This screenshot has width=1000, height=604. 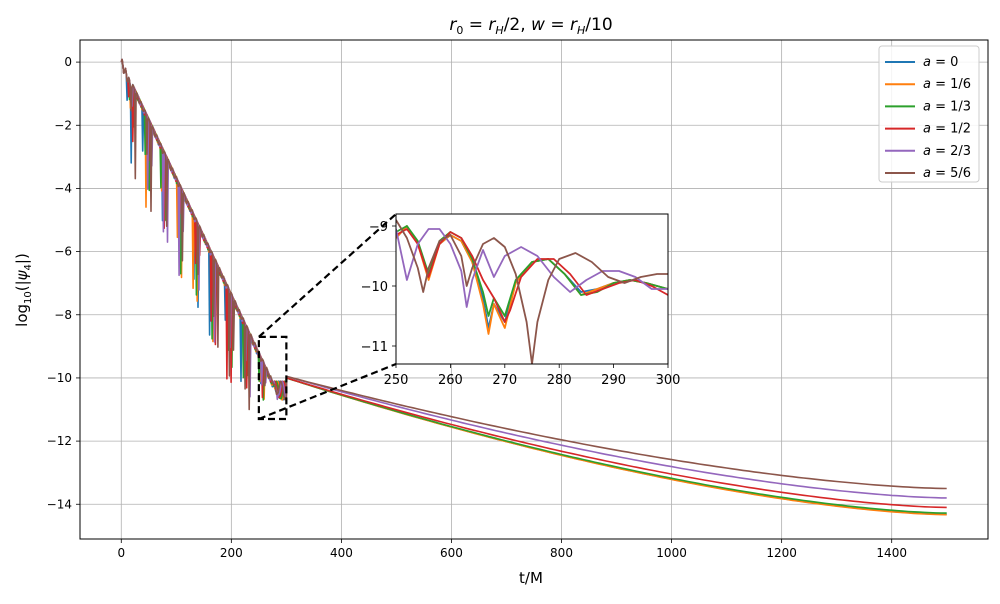 What do you see at coordinates (23, 290) in the screenshot?
I see `y-axis-label: log10(|ψ4|)` at bounding box center [23, 290].